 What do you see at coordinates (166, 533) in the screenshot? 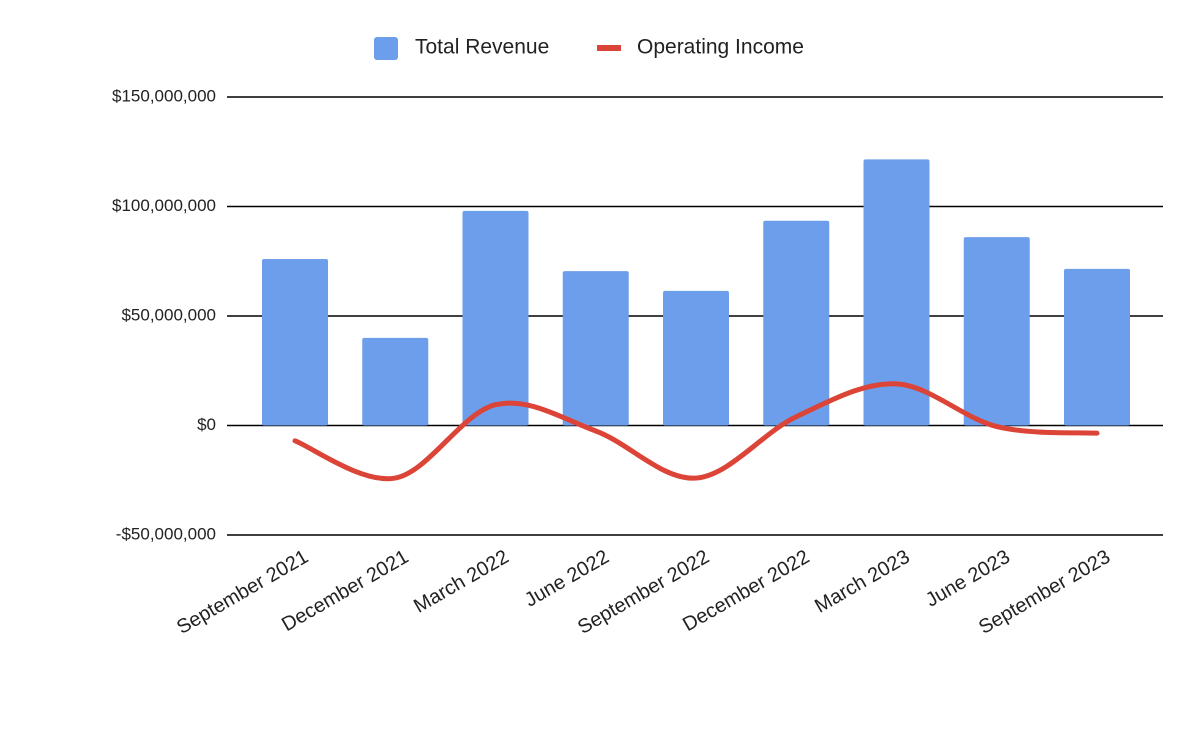
I see `y-tick-label: -$50,000,000` at bounding box center [166, 533].